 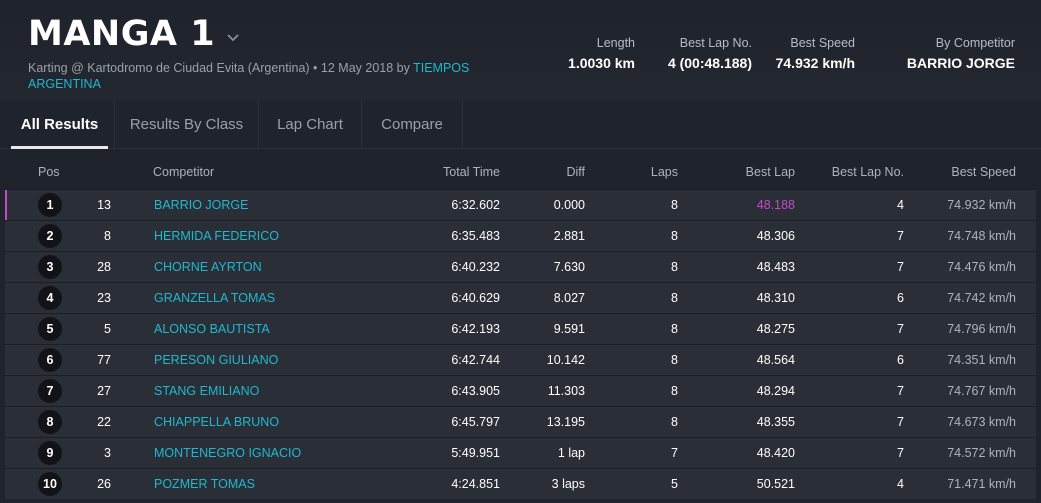 I want to click on stat-value: 4 (00:48.188), so click(x=709, y=63).